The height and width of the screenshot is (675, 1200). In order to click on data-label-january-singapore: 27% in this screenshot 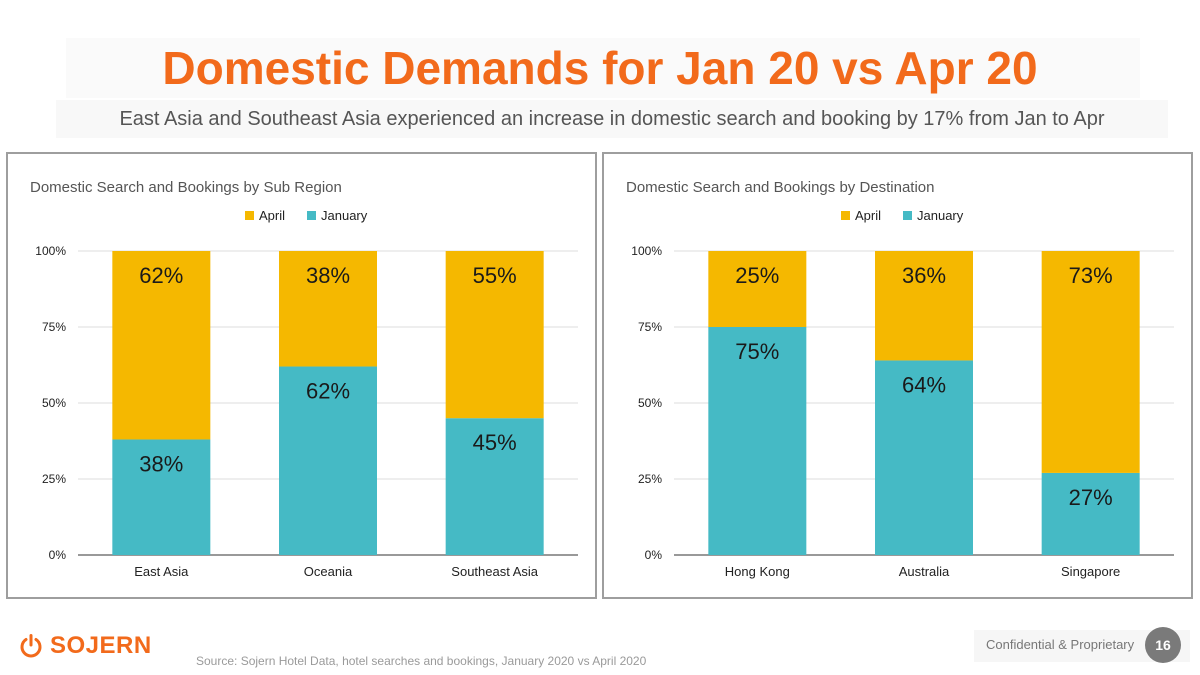, I will do `click(1091, 497)`.